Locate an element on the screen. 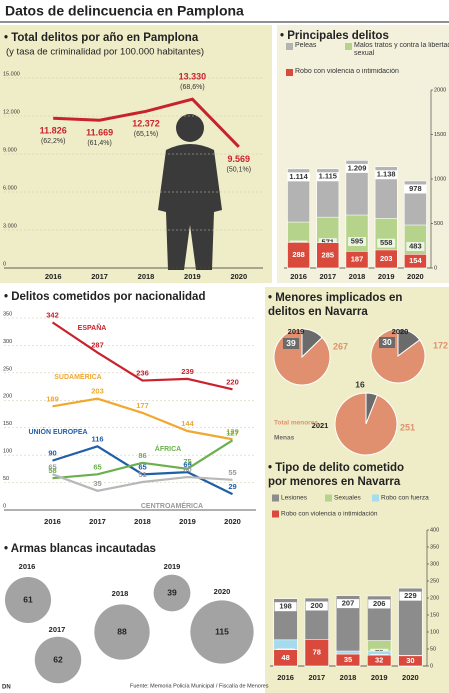 This screenshot has width=449, height=693. chart-title: delitos en Navarra is located at coordinates (318, 312).